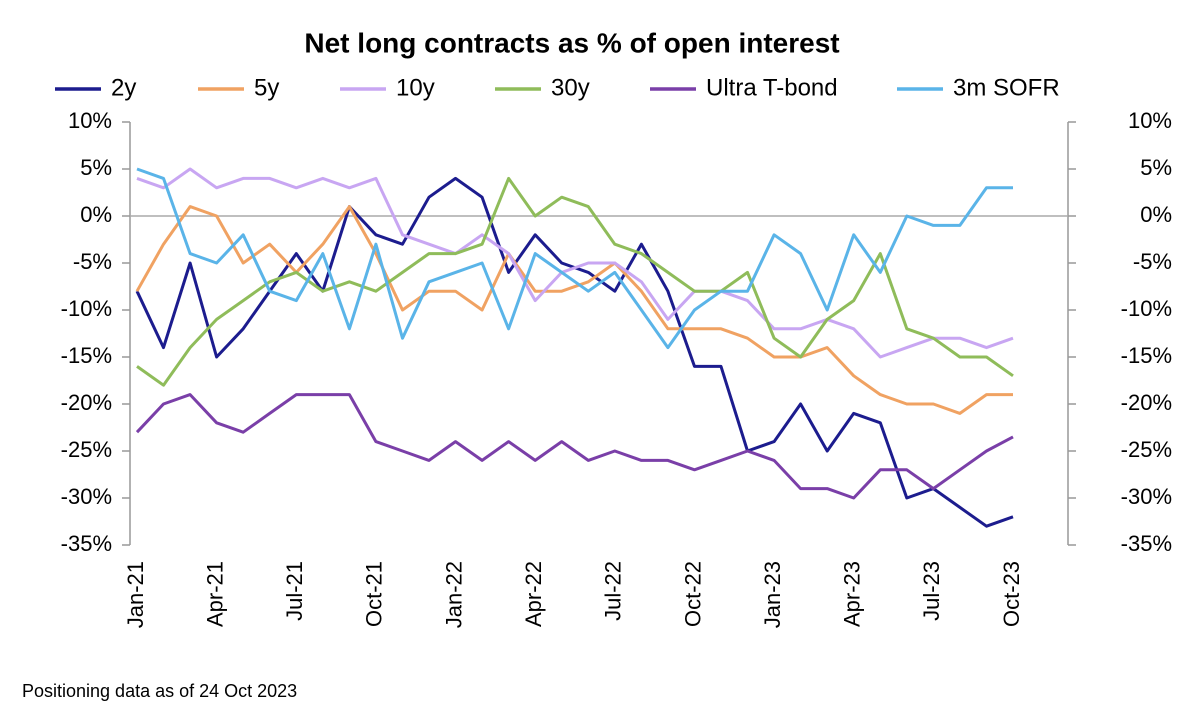 This screenshot has width=1184, height=727. I want to click on y2-tick-label: 0%, so click(1156, 214).